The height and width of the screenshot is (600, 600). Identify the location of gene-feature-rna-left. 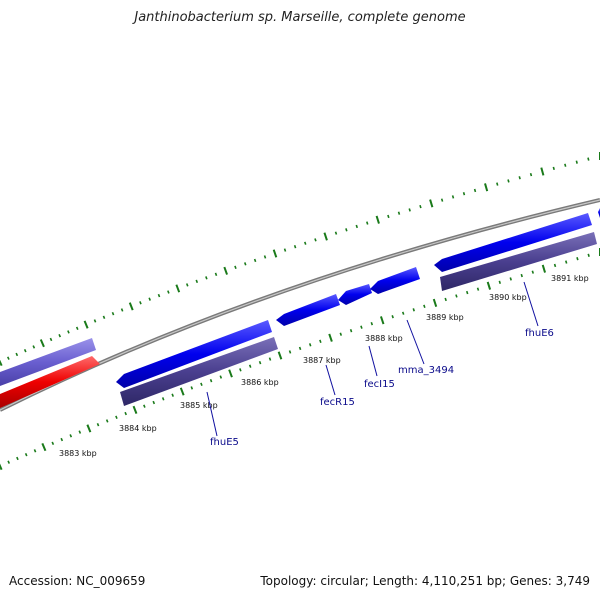
(50, 382).